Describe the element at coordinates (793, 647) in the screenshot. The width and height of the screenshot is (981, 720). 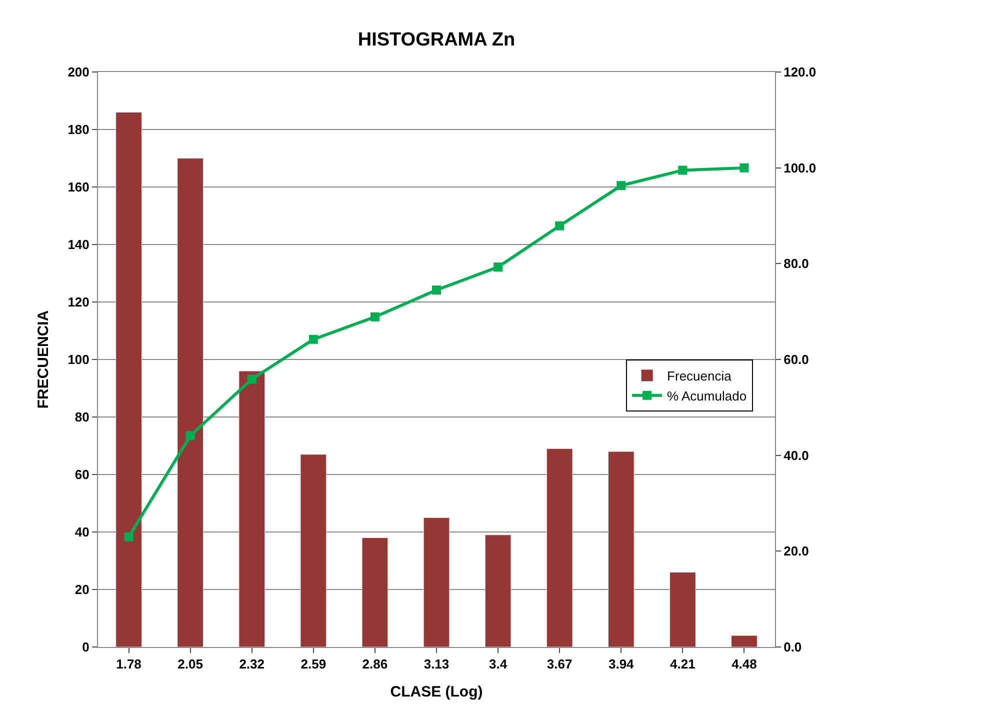
I see `y2-tick-label: 0.0` at that location.